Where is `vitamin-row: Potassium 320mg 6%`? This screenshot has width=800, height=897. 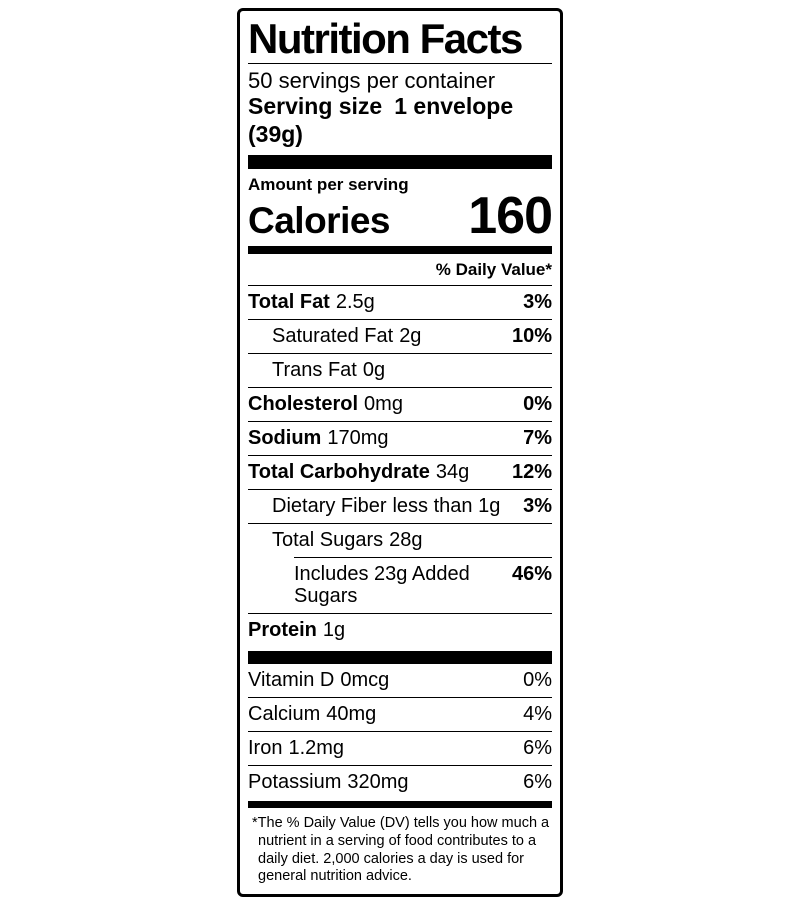
vitamin-row: Potassium 320mg 6% is located at coordinates (400, 782).